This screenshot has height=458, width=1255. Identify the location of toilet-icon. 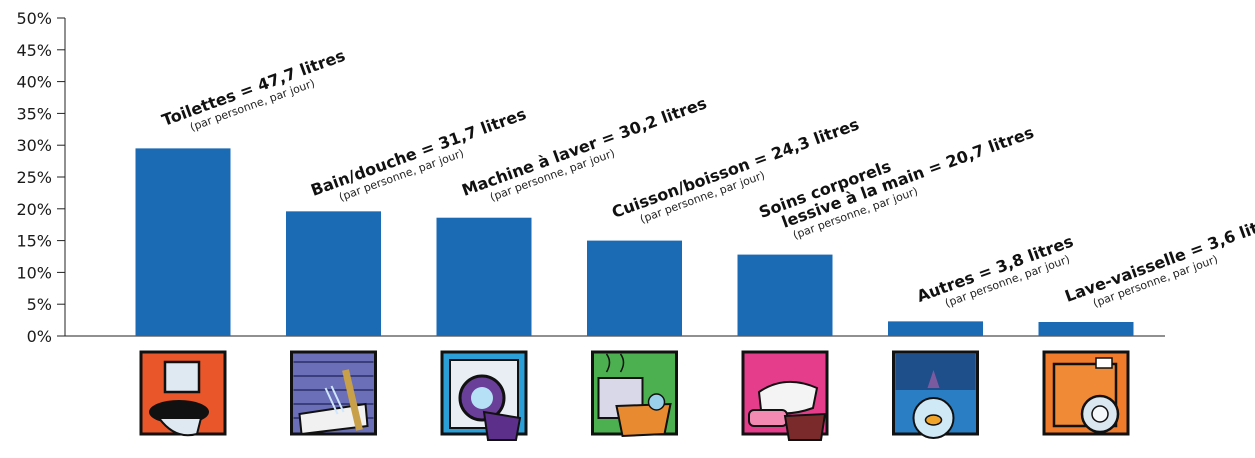
(183, 393).